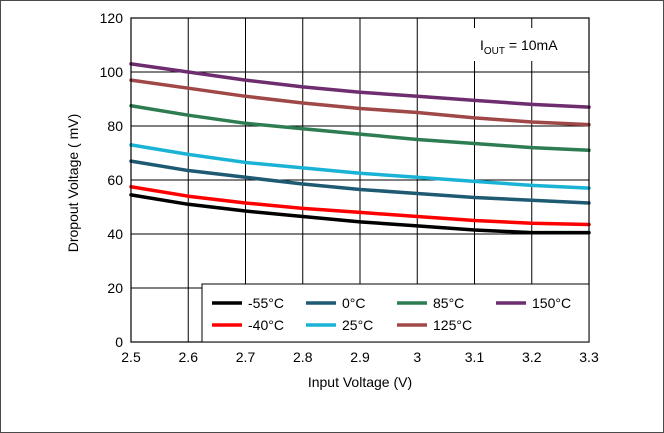 Image resolution: width=664 pixels, height=433 pixels. Describe the element at coordinates (354, 303) in the screenshot. I see `legend-label: 0°C` at that location.